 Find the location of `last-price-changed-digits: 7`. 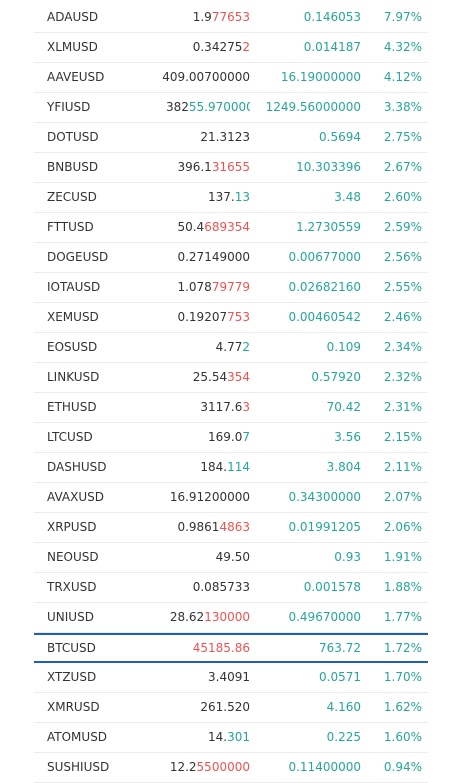

last-price-changed-digits: 7 is located at coordinates (246, 437).